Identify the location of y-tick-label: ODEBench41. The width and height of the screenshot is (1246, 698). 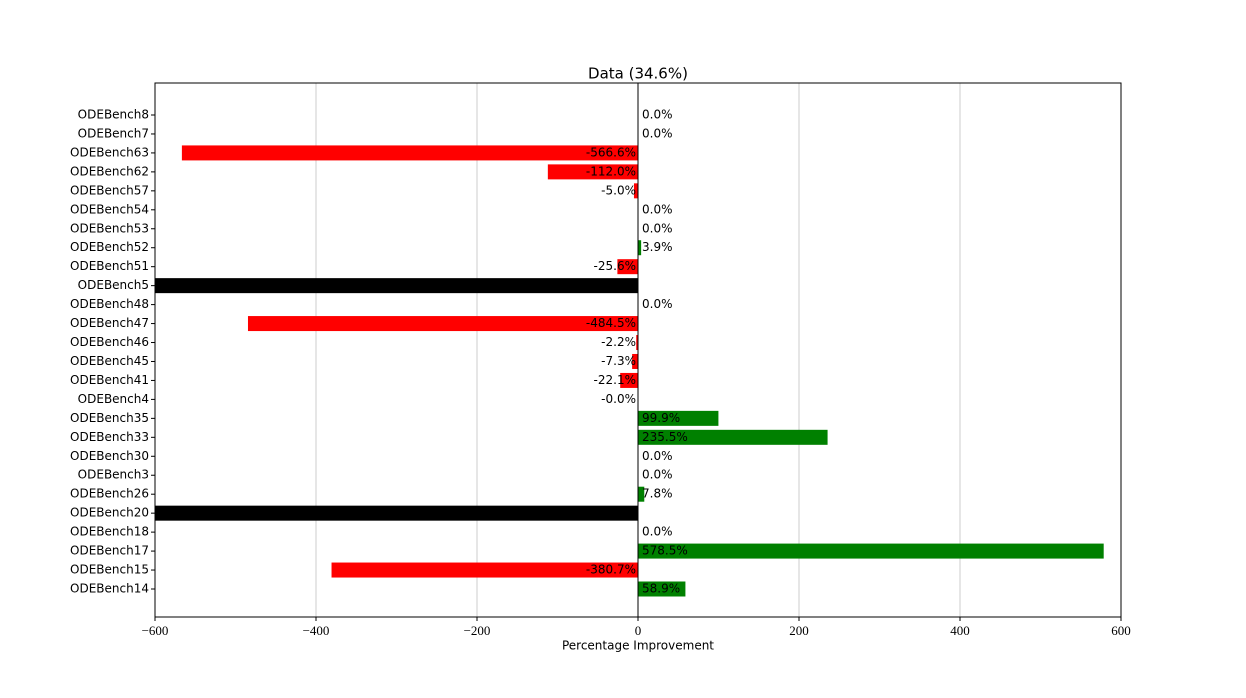
(109, 380).